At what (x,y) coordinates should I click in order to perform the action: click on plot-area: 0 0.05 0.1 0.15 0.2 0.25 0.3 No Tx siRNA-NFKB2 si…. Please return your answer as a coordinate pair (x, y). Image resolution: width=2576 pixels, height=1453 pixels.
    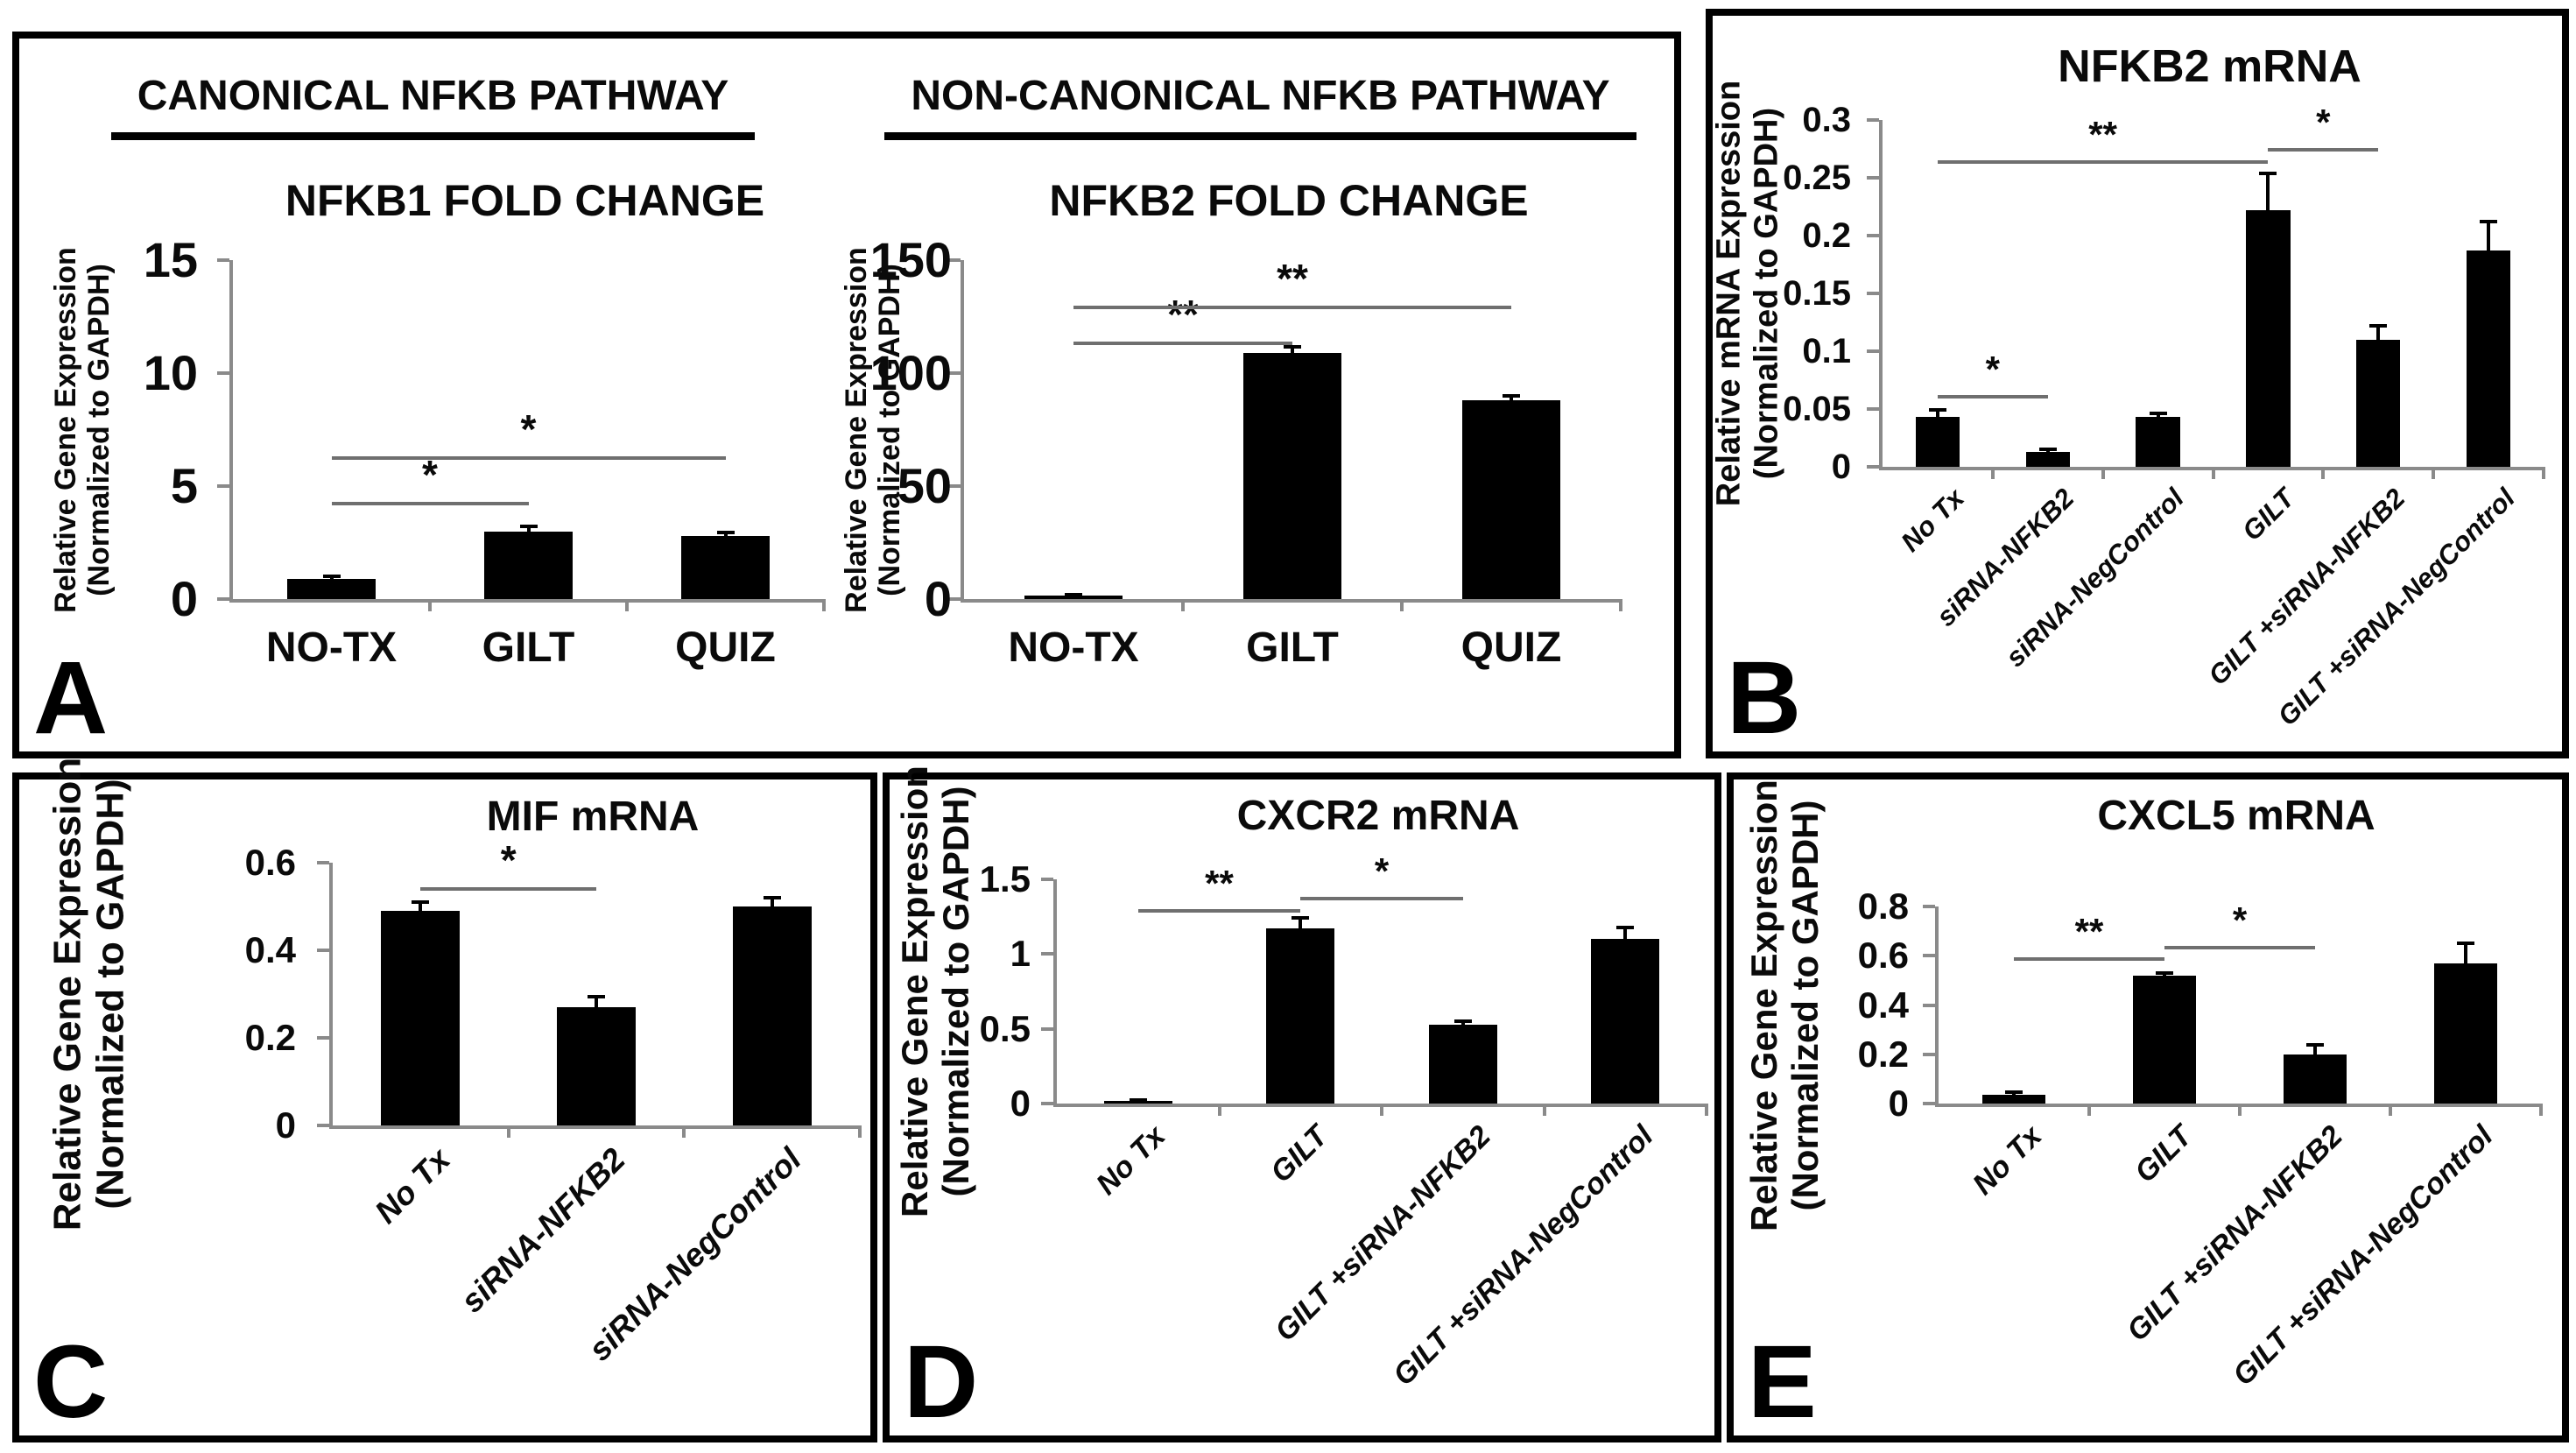
    Looking at the image, I should click on (2164, 416).